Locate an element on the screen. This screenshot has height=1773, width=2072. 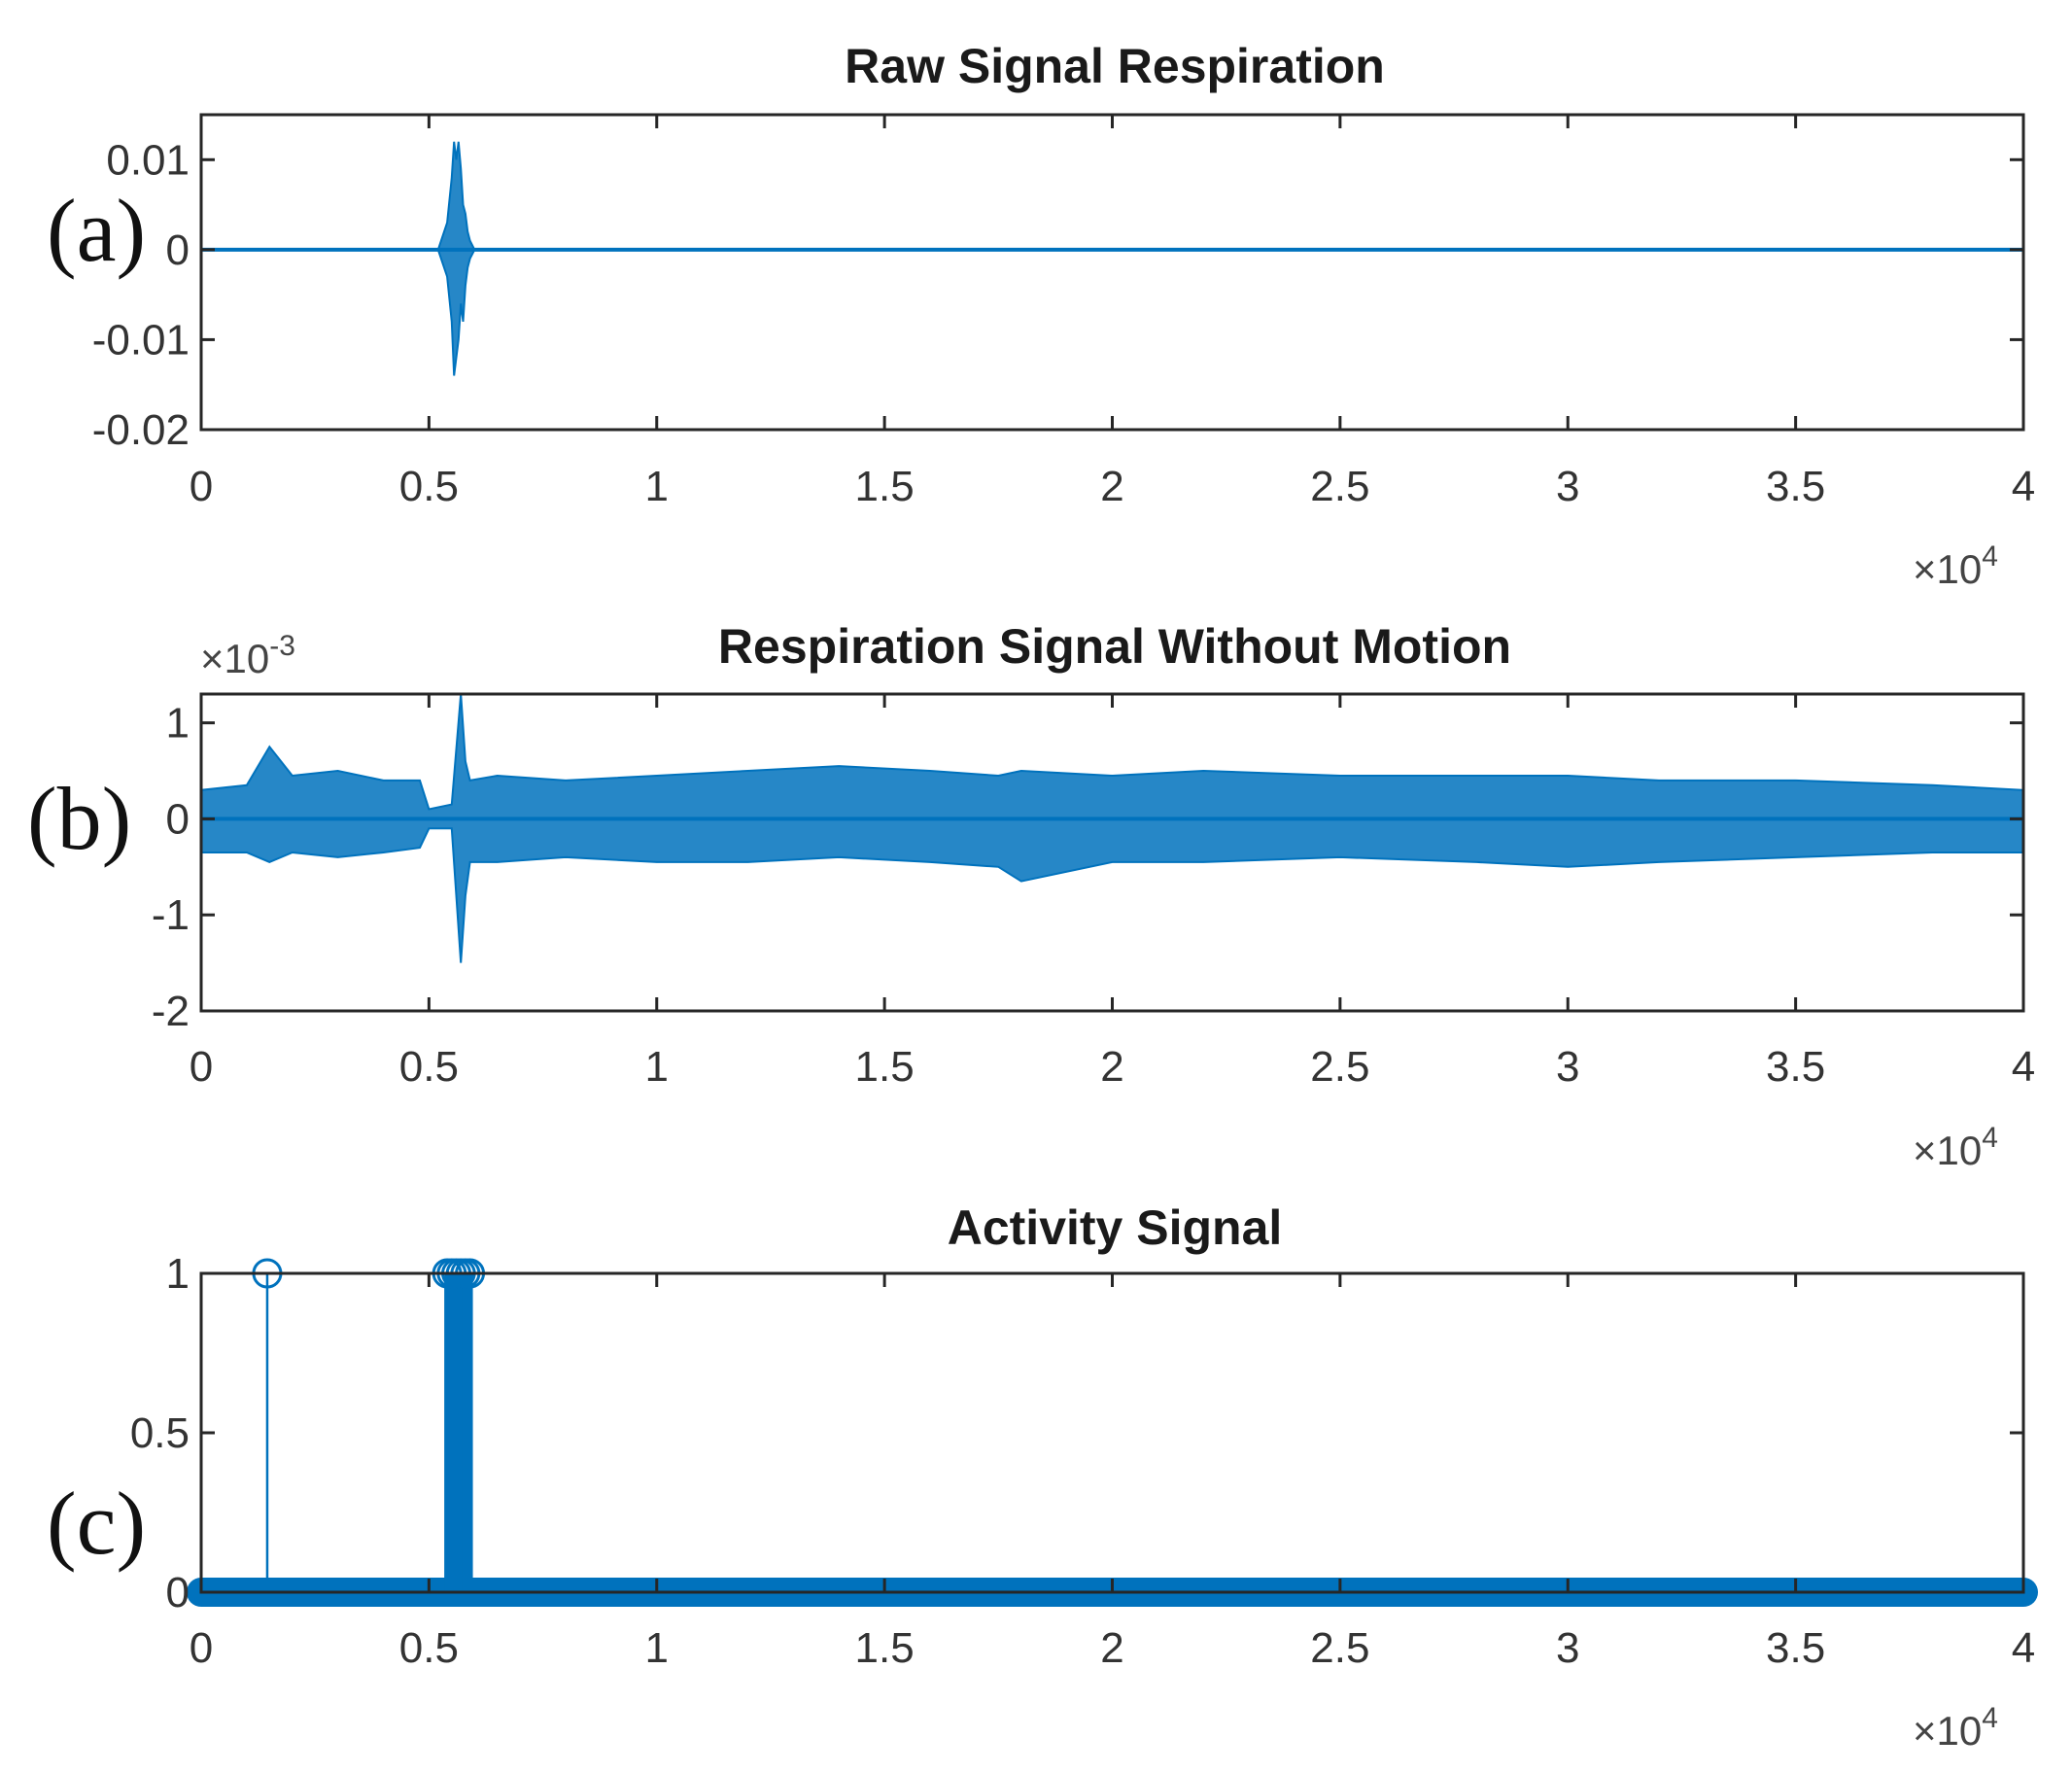
panel-c-x-tick-label-7: 3.5 is located at coordinates (1795, 1648).